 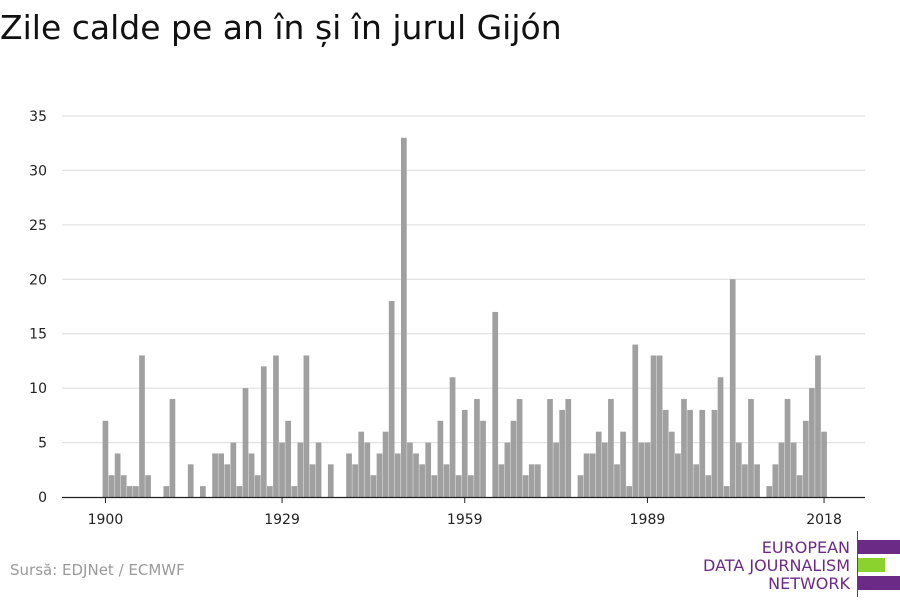 What do you see at coordinates (172, 448) in the screenshot?
I see `bar-1911` at bounding box center [172, 448].